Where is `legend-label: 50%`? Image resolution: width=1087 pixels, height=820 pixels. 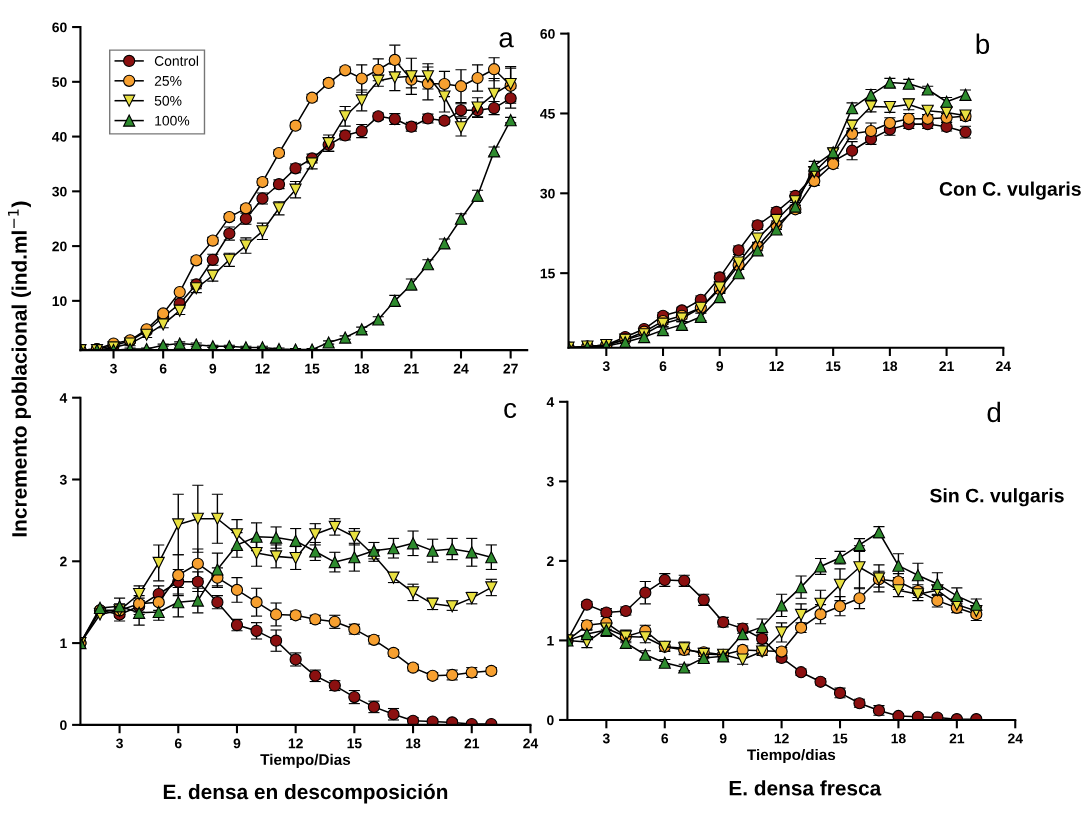 legend-label: 50% is located at coordinates (168, 100).